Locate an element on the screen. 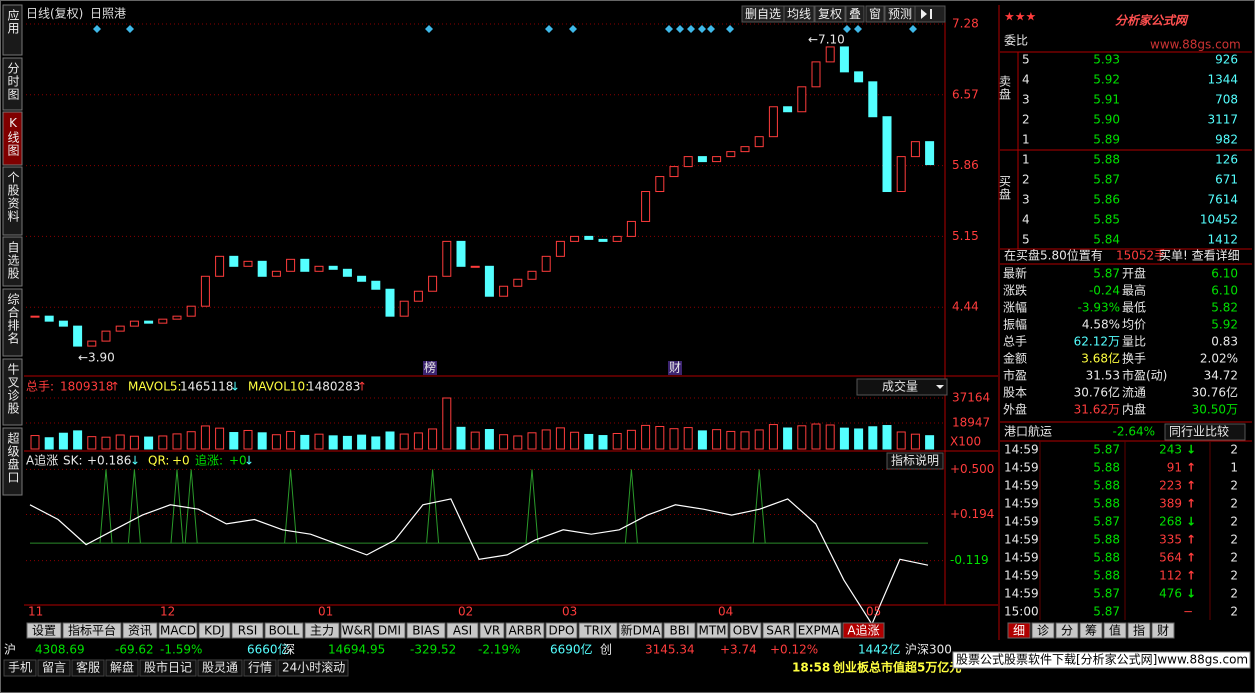  stat-value: 5.87 is located at coordinates (1106, 274).